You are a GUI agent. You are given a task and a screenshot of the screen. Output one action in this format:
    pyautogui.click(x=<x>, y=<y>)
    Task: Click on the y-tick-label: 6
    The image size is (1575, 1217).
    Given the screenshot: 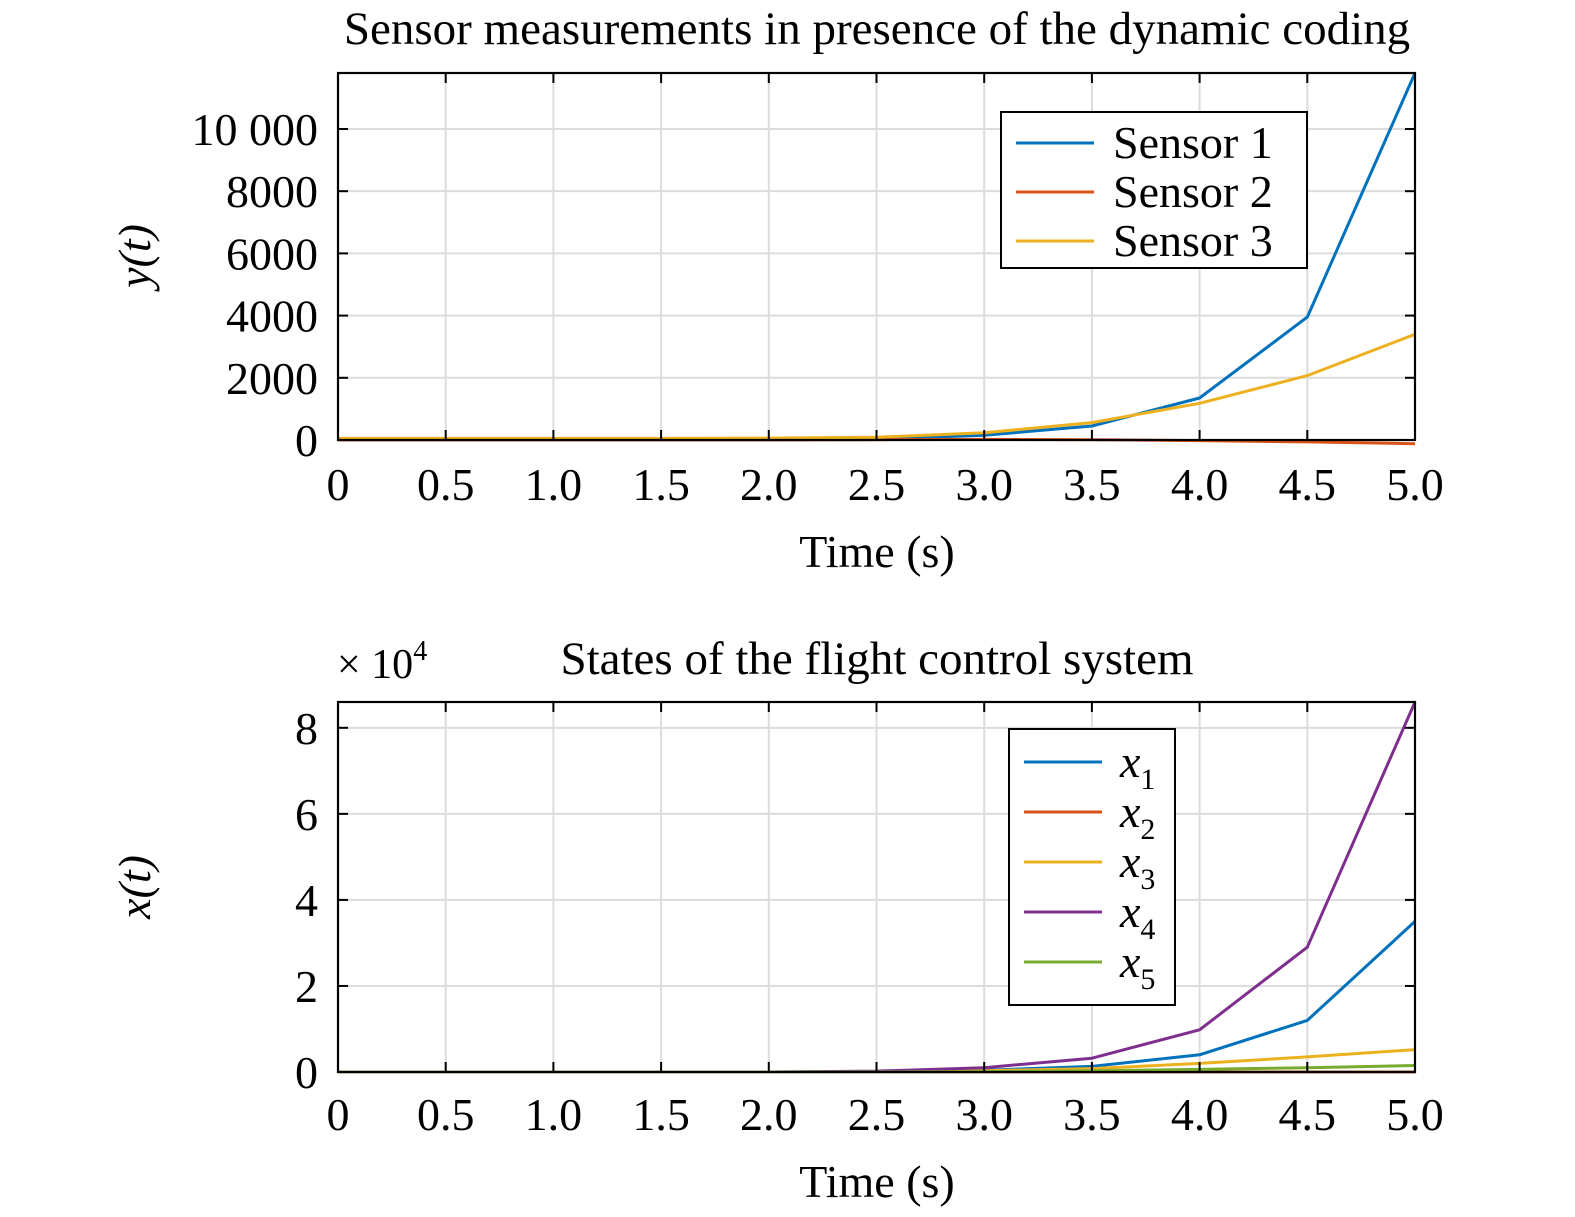 What is the action you would take?
    pyautogui.click(x=306, y=814)
    